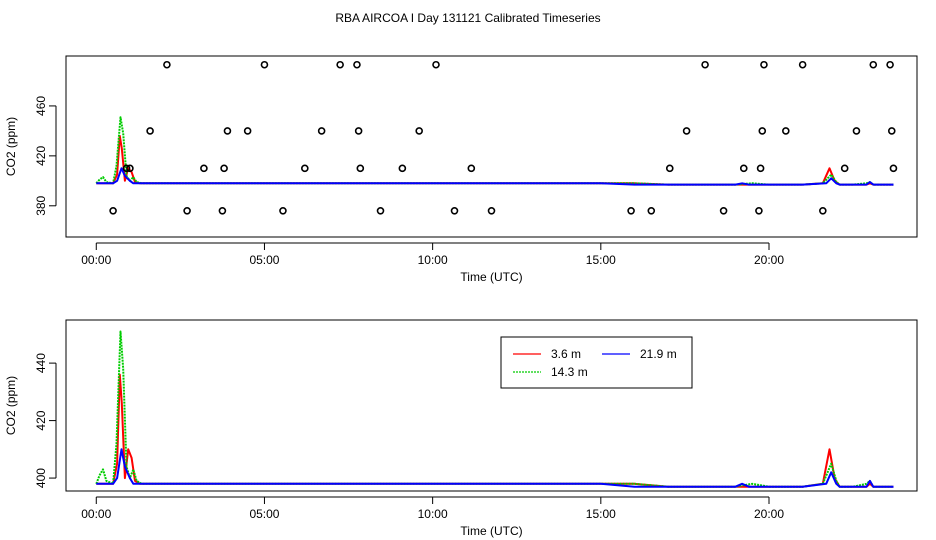 The height and width of the screenshot is (540, 936). Describe the element at coordinates (41, 106) in the screenshot. I see `y-tick-label: 460` at that location.